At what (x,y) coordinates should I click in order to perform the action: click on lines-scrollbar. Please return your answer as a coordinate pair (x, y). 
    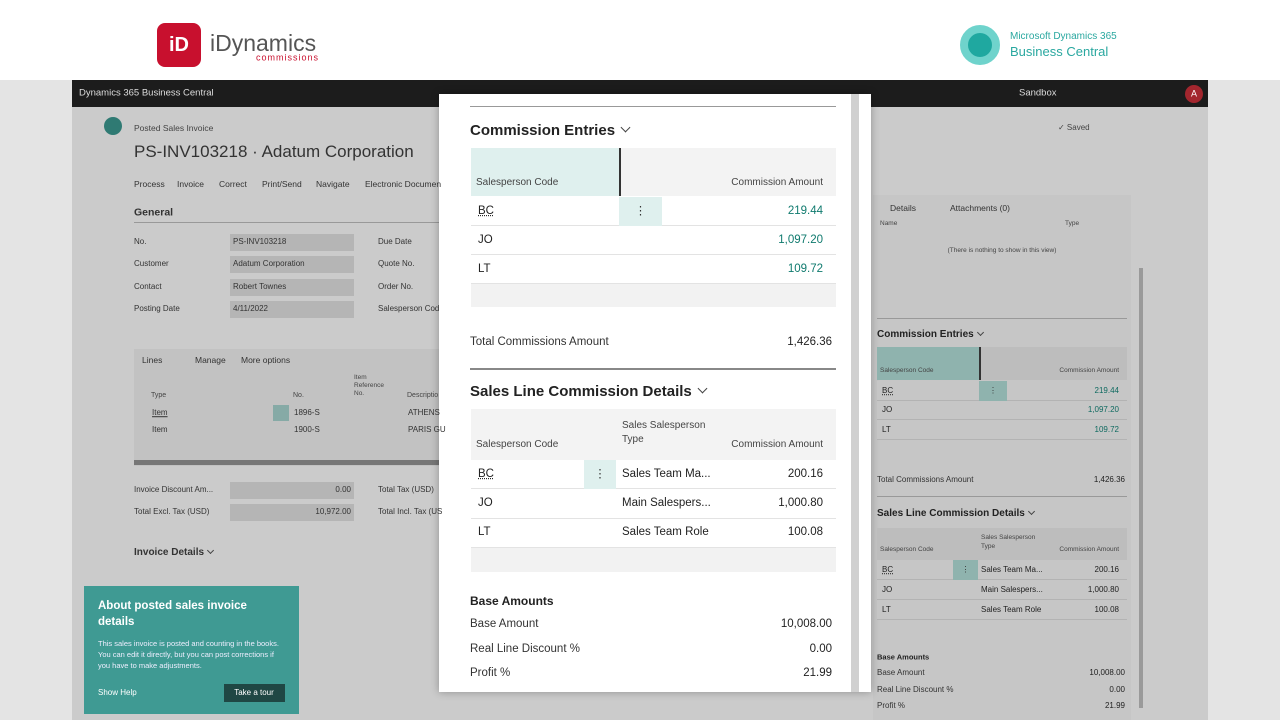
    Looking at the image, I should click on (286, 462).